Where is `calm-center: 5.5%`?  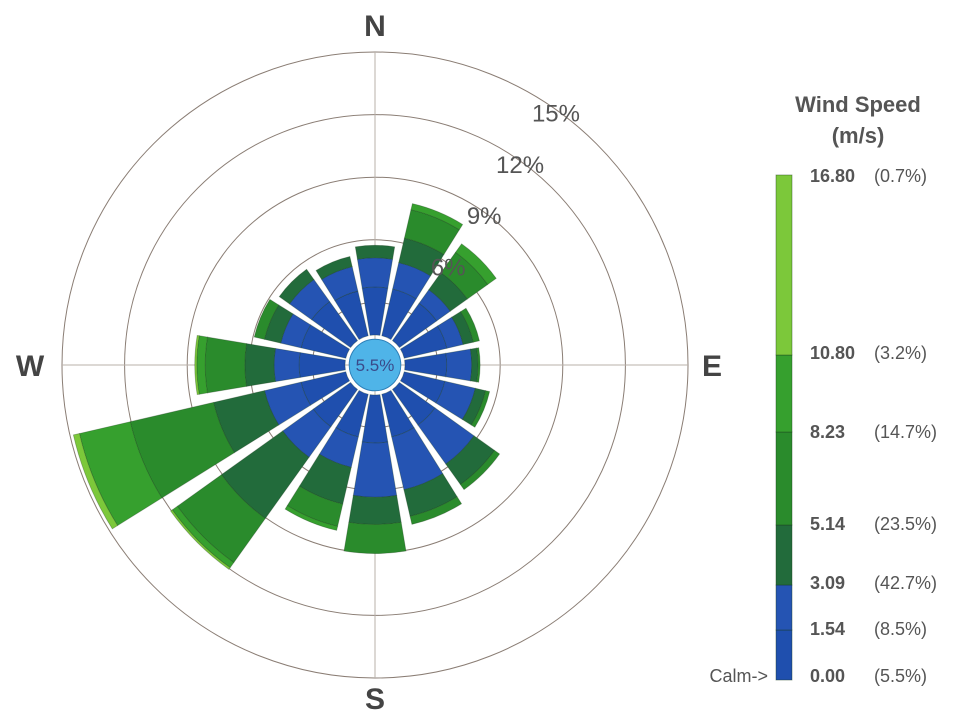
calm-center: 5.5% is located at coordinates (375, 365).